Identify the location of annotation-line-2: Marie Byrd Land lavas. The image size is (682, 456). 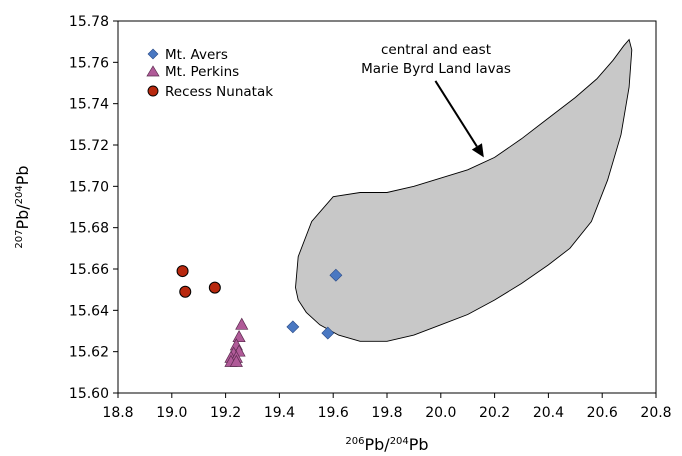
(436, 69).